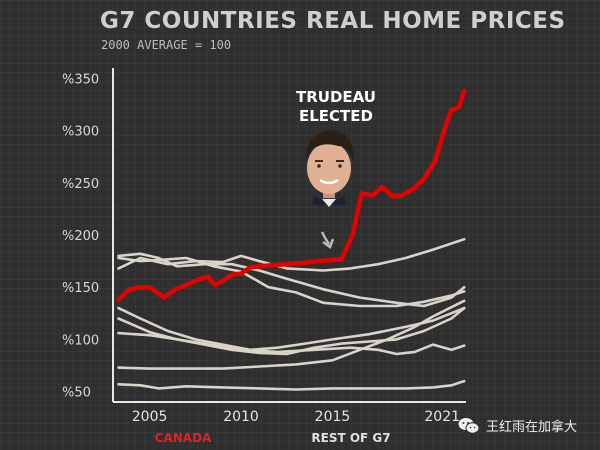 The width and height of the screenshot is (600, 450). Describe the element at coordinates (442, 417) in the screenshot. I see `x-tick-label: 2021` at that location.